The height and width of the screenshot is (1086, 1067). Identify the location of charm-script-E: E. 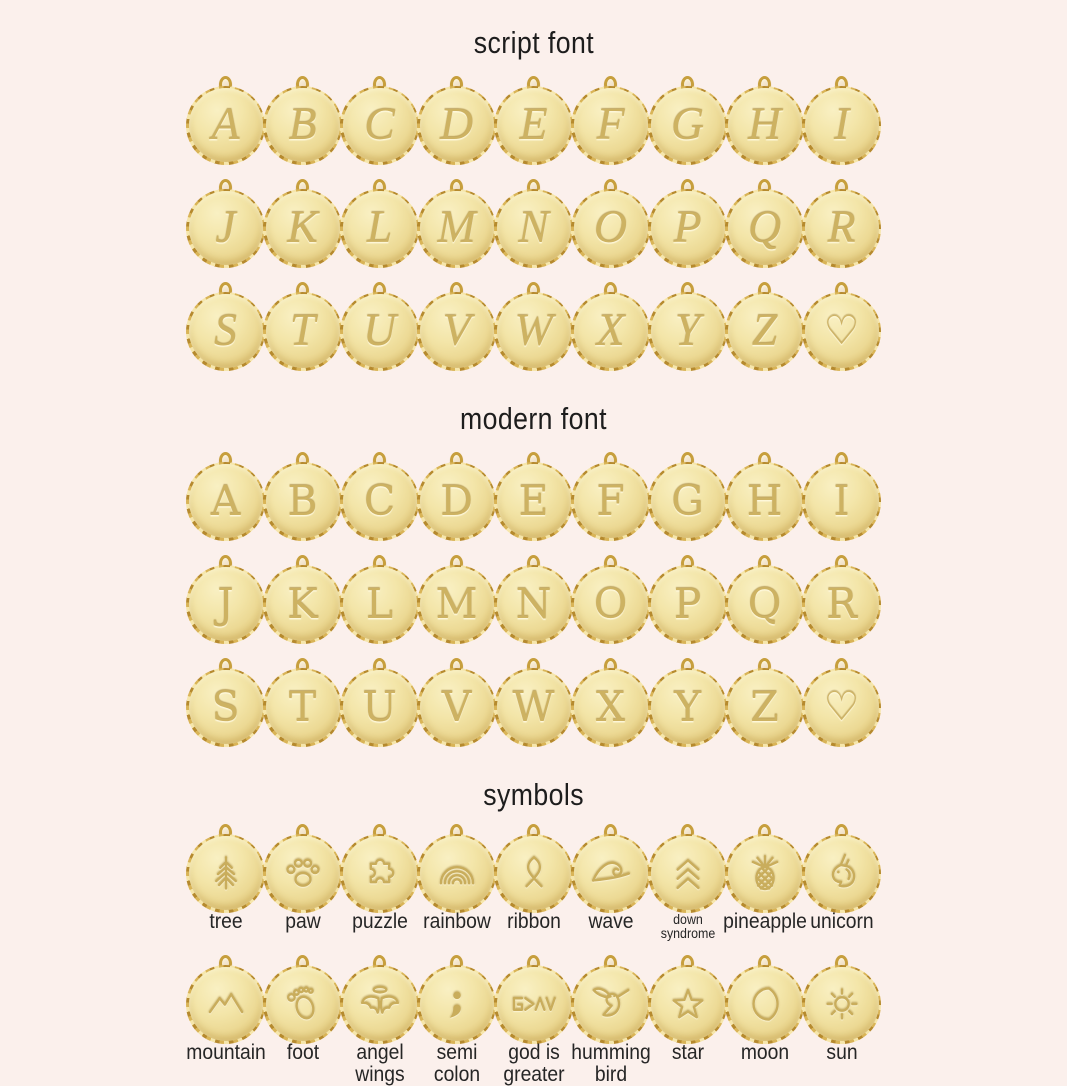
(533, 120).